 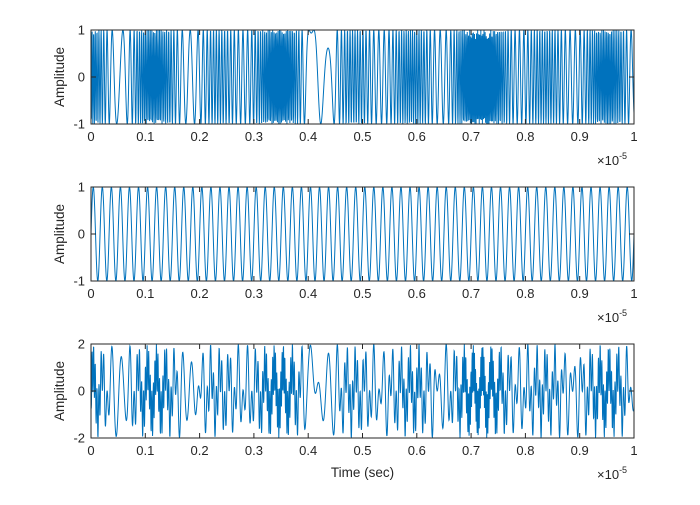 What do you see at coordinates (79, 438) in the screenshot?
I see `y-tick-label: -2` at bounding box center [79, 438].